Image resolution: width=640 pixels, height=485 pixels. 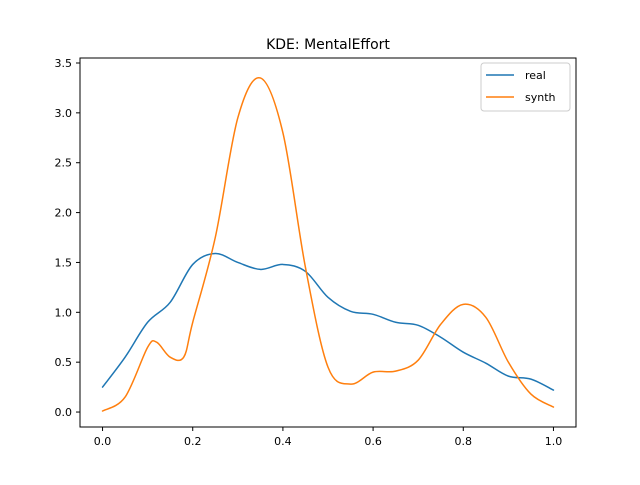 What do you see at coordinates (535, 75) in the screenshot?
I see `legend-label-real: real` at bounding box center [535, 75].